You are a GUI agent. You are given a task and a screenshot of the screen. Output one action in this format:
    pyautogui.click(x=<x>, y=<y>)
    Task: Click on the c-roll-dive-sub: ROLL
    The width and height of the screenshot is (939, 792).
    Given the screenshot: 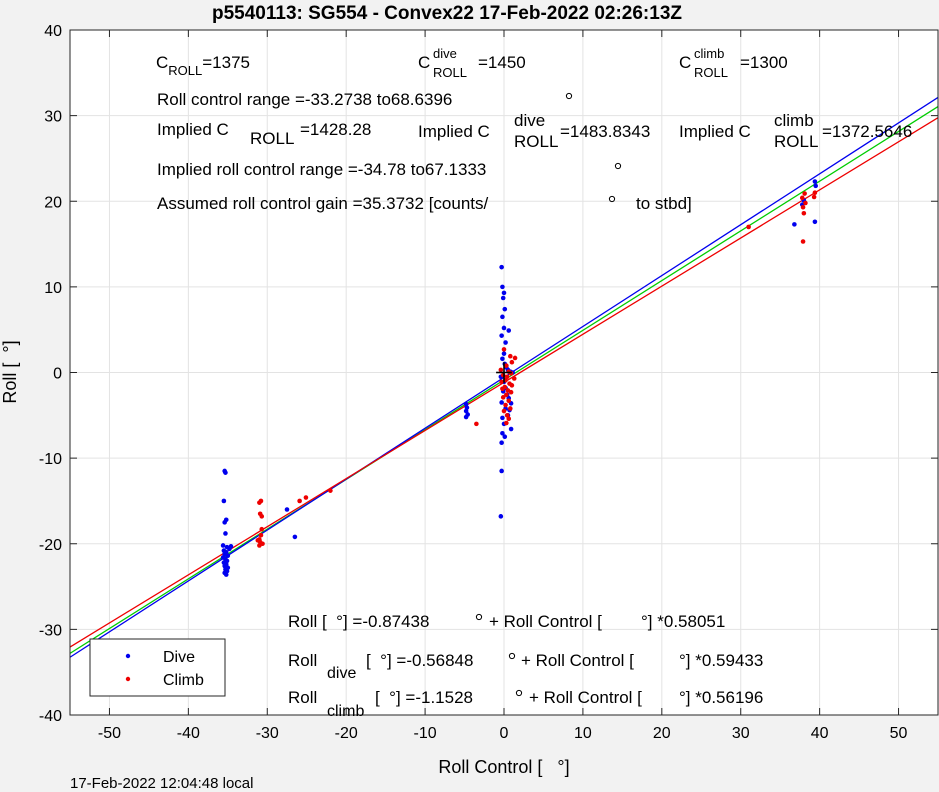 What is the action you would take?
    pyautogui.click(x=450, y=72)
    